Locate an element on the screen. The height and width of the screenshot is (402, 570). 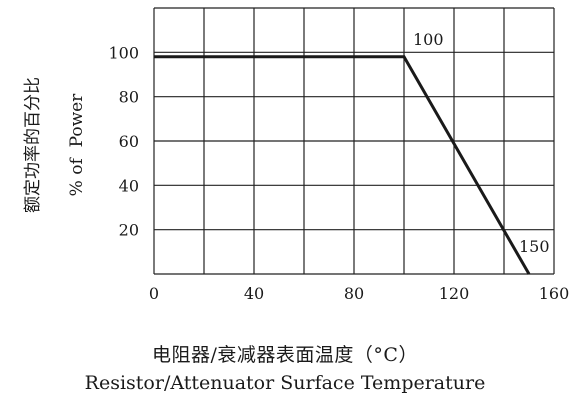
y-tick-label: 60 is located at coordinates (129, 141).